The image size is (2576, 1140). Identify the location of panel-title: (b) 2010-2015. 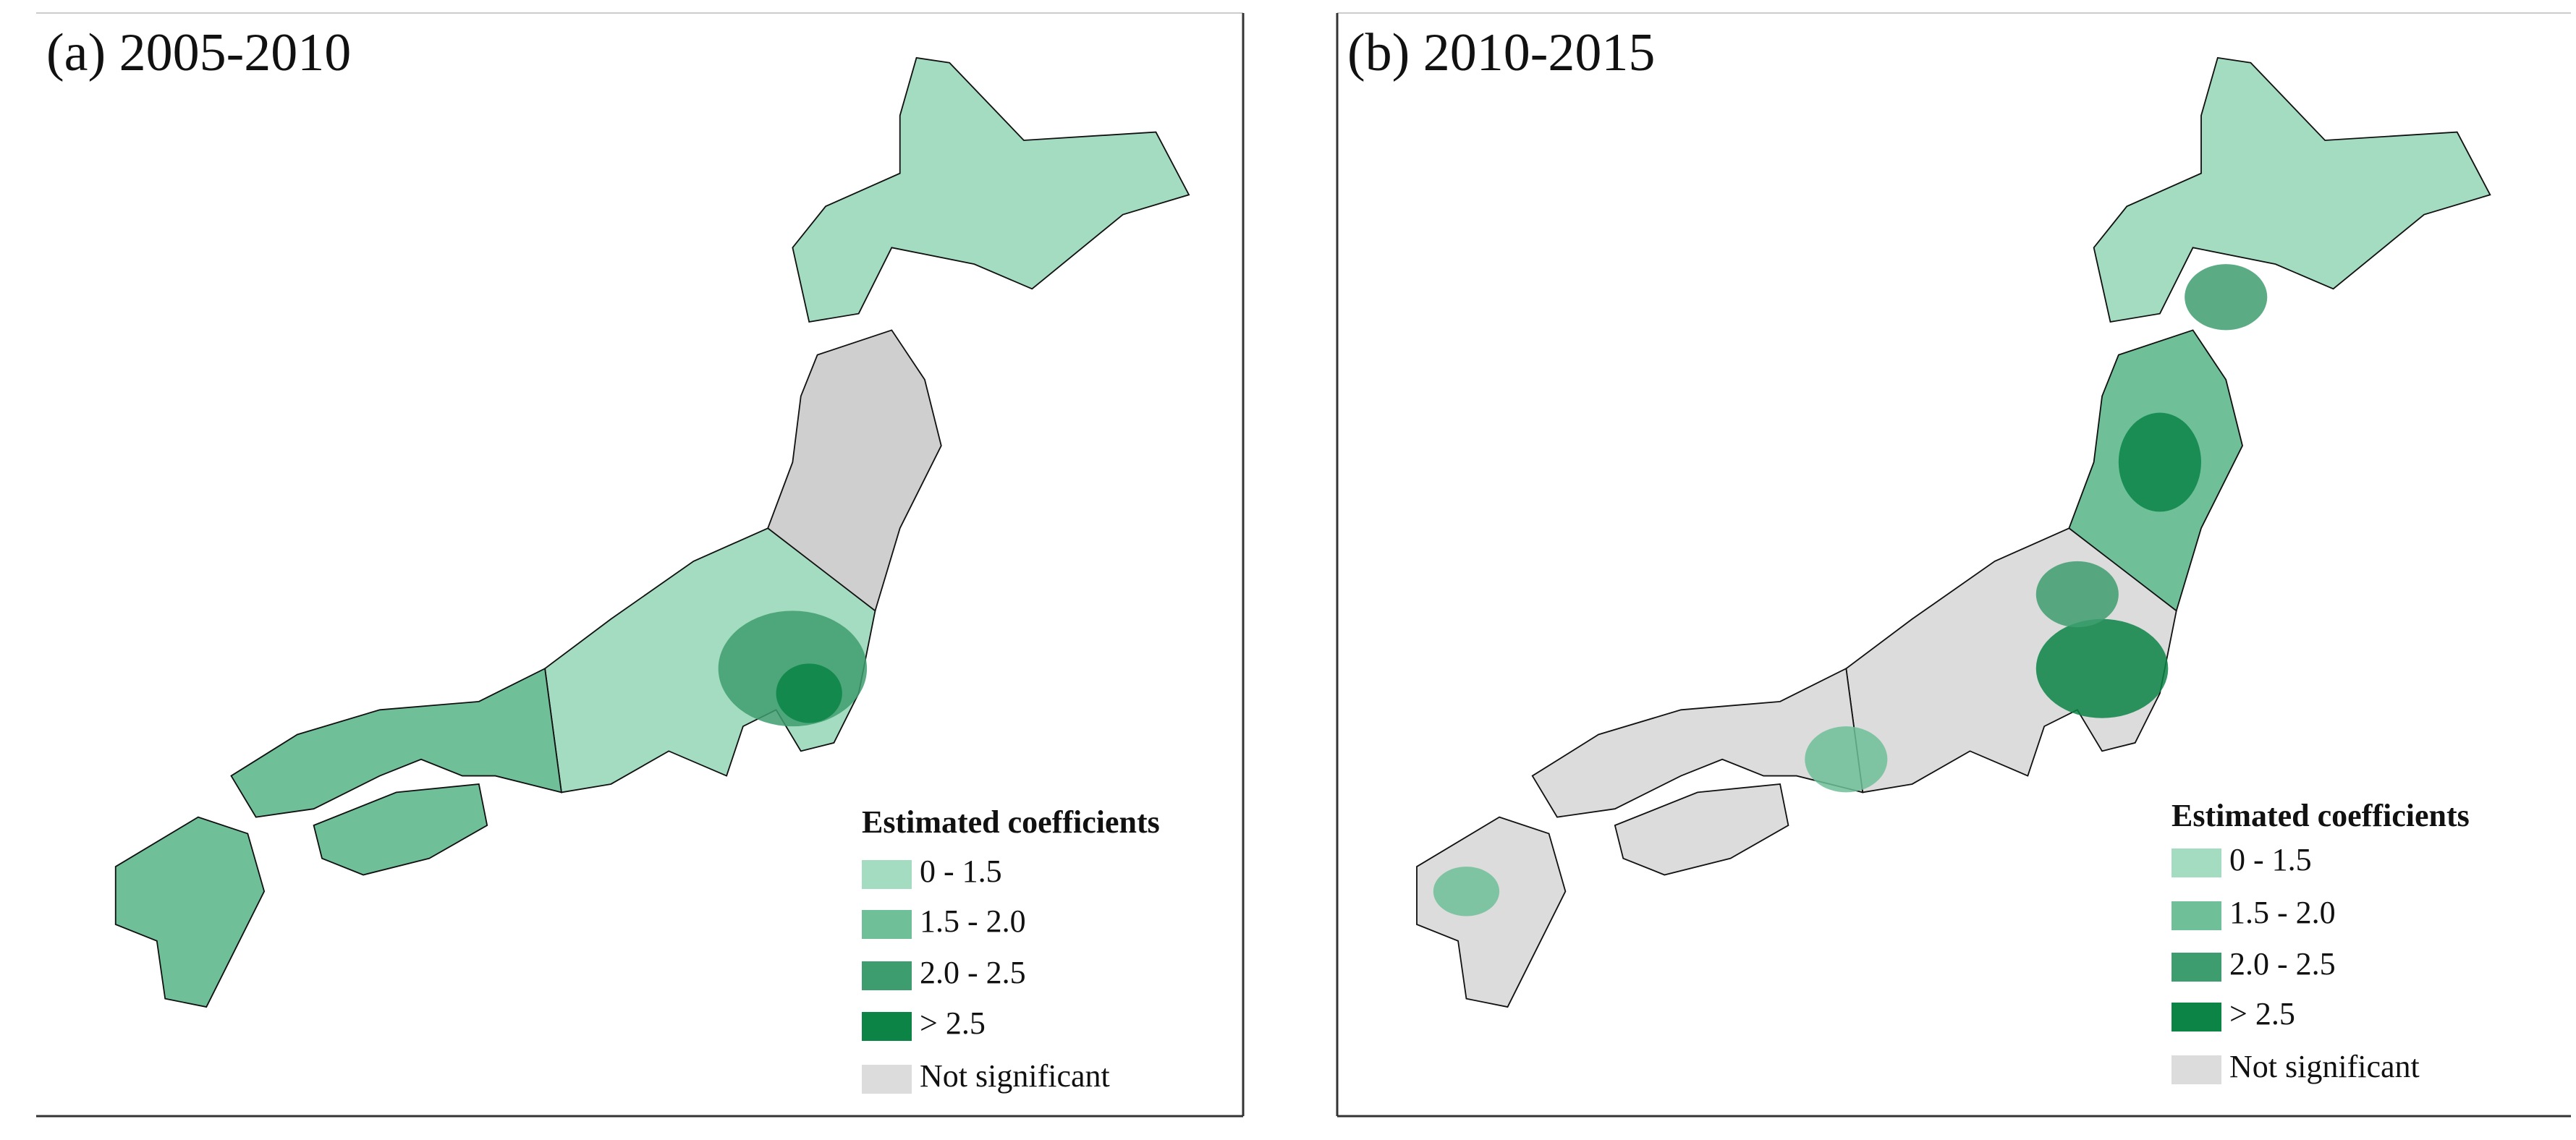
(1501, 52).